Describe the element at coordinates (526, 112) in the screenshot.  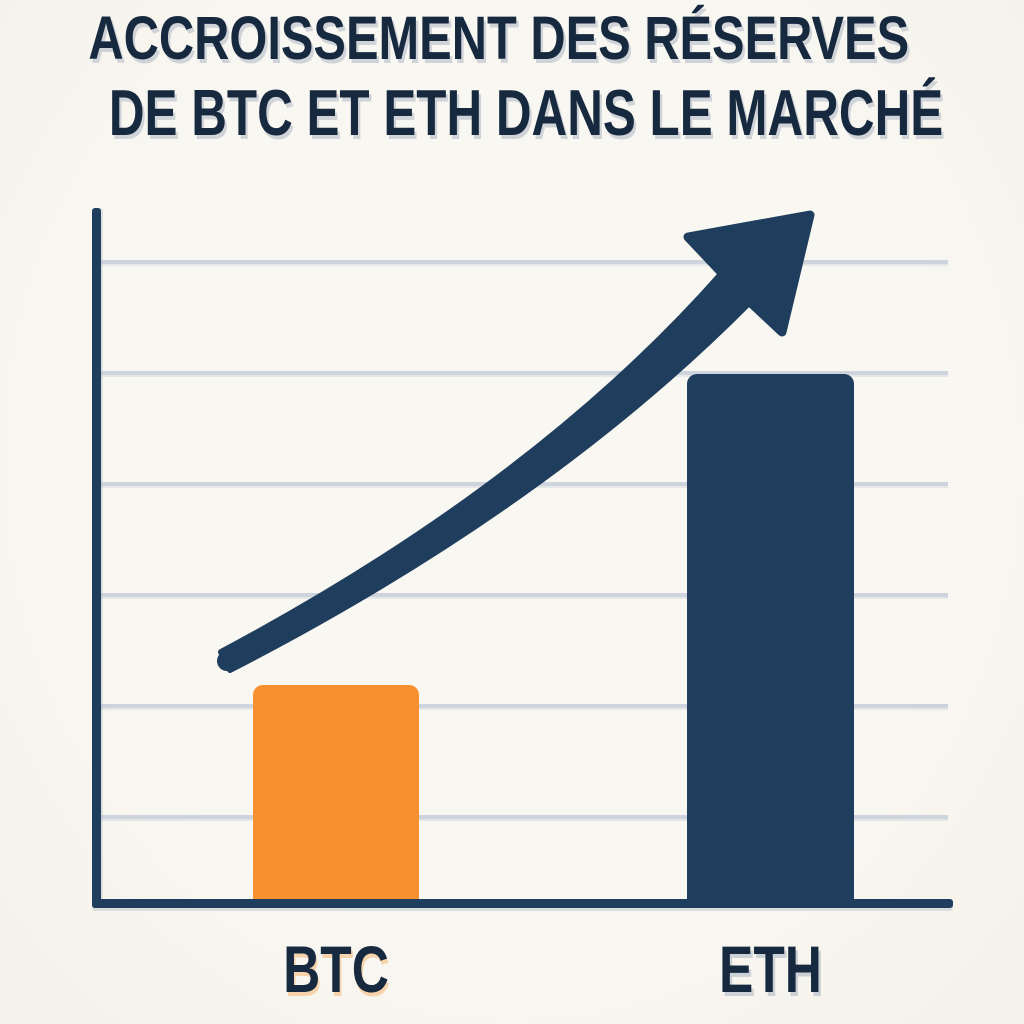
I see `chart-title-line2: DE BTC ET ETH DANS LE MARCHÉ` at that location.